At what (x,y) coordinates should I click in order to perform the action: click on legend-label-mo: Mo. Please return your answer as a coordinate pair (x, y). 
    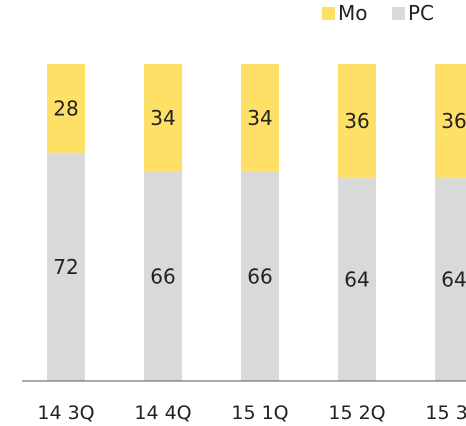
    Looking at the image, I should click on (353, 13).